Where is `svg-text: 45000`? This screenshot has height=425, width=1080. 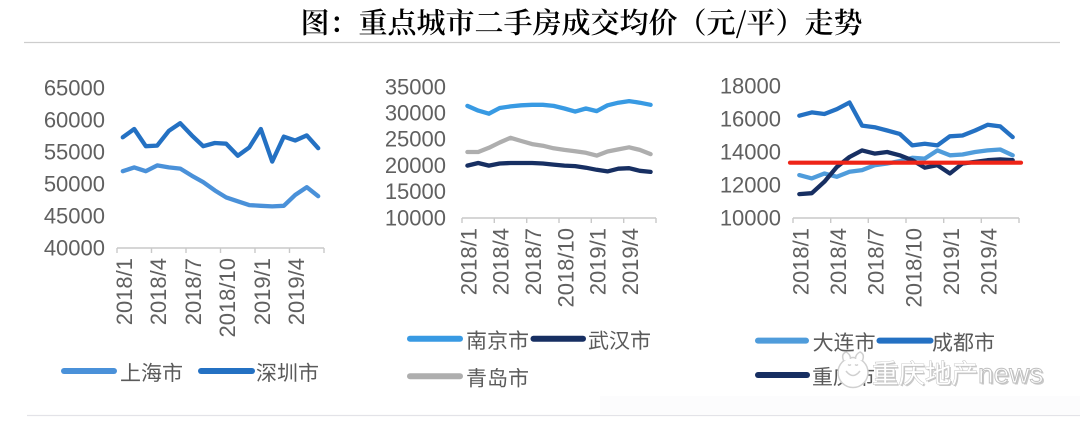
svg-text: 45000 is located at coordinates (74, 215).